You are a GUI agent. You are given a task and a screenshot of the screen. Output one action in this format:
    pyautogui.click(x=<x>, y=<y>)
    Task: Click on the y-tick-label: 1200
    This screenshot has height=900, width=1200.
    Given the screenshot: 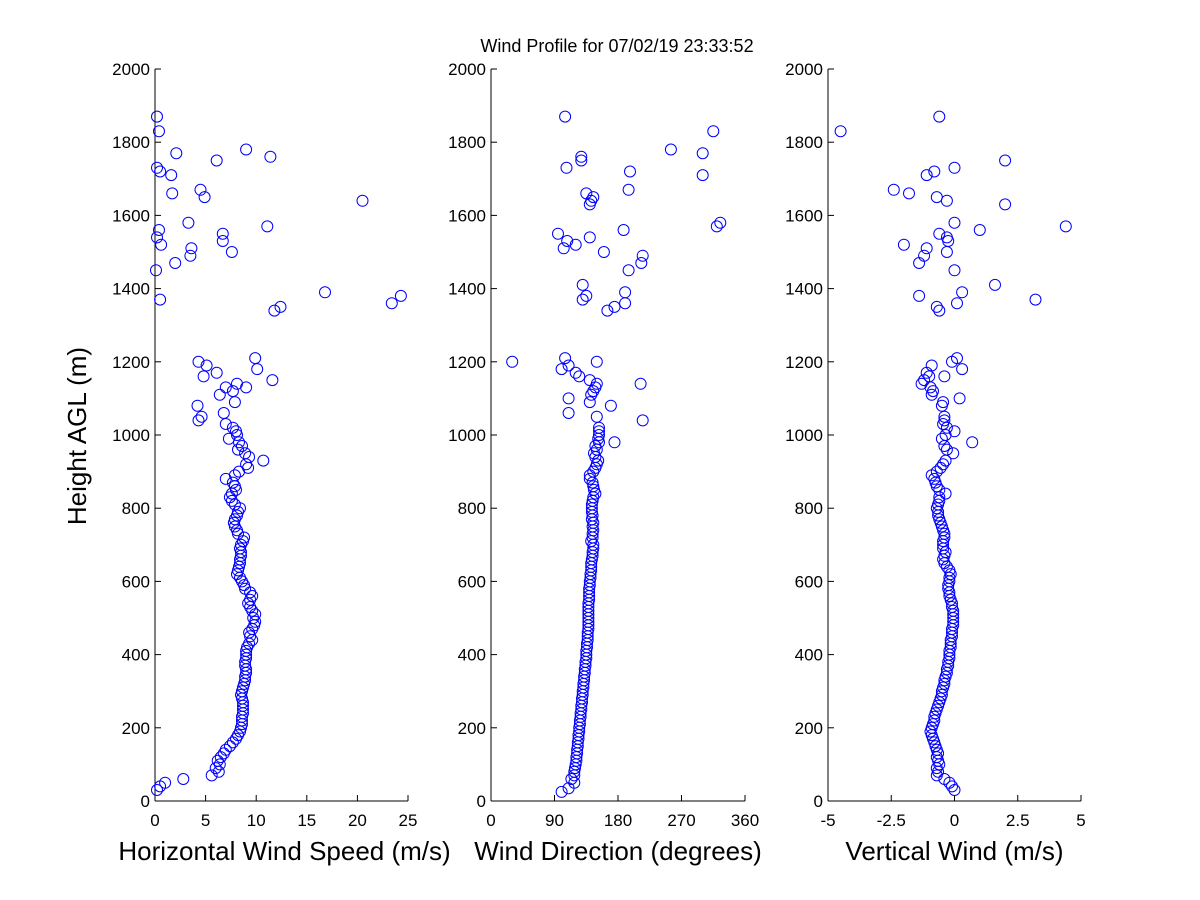 What is the action you would take?
    pyautogui.click(x=131, y=362)
    